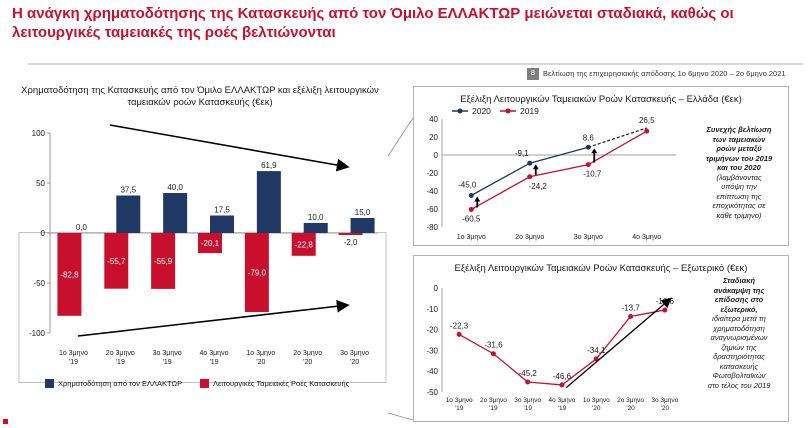 Image resolution: width=812 pixels, height=428 pixels. What do you see at coordinates (739, 139) in the screenshot?
I see `note-line: των ταμειακών` at bounding box center [739, 139].